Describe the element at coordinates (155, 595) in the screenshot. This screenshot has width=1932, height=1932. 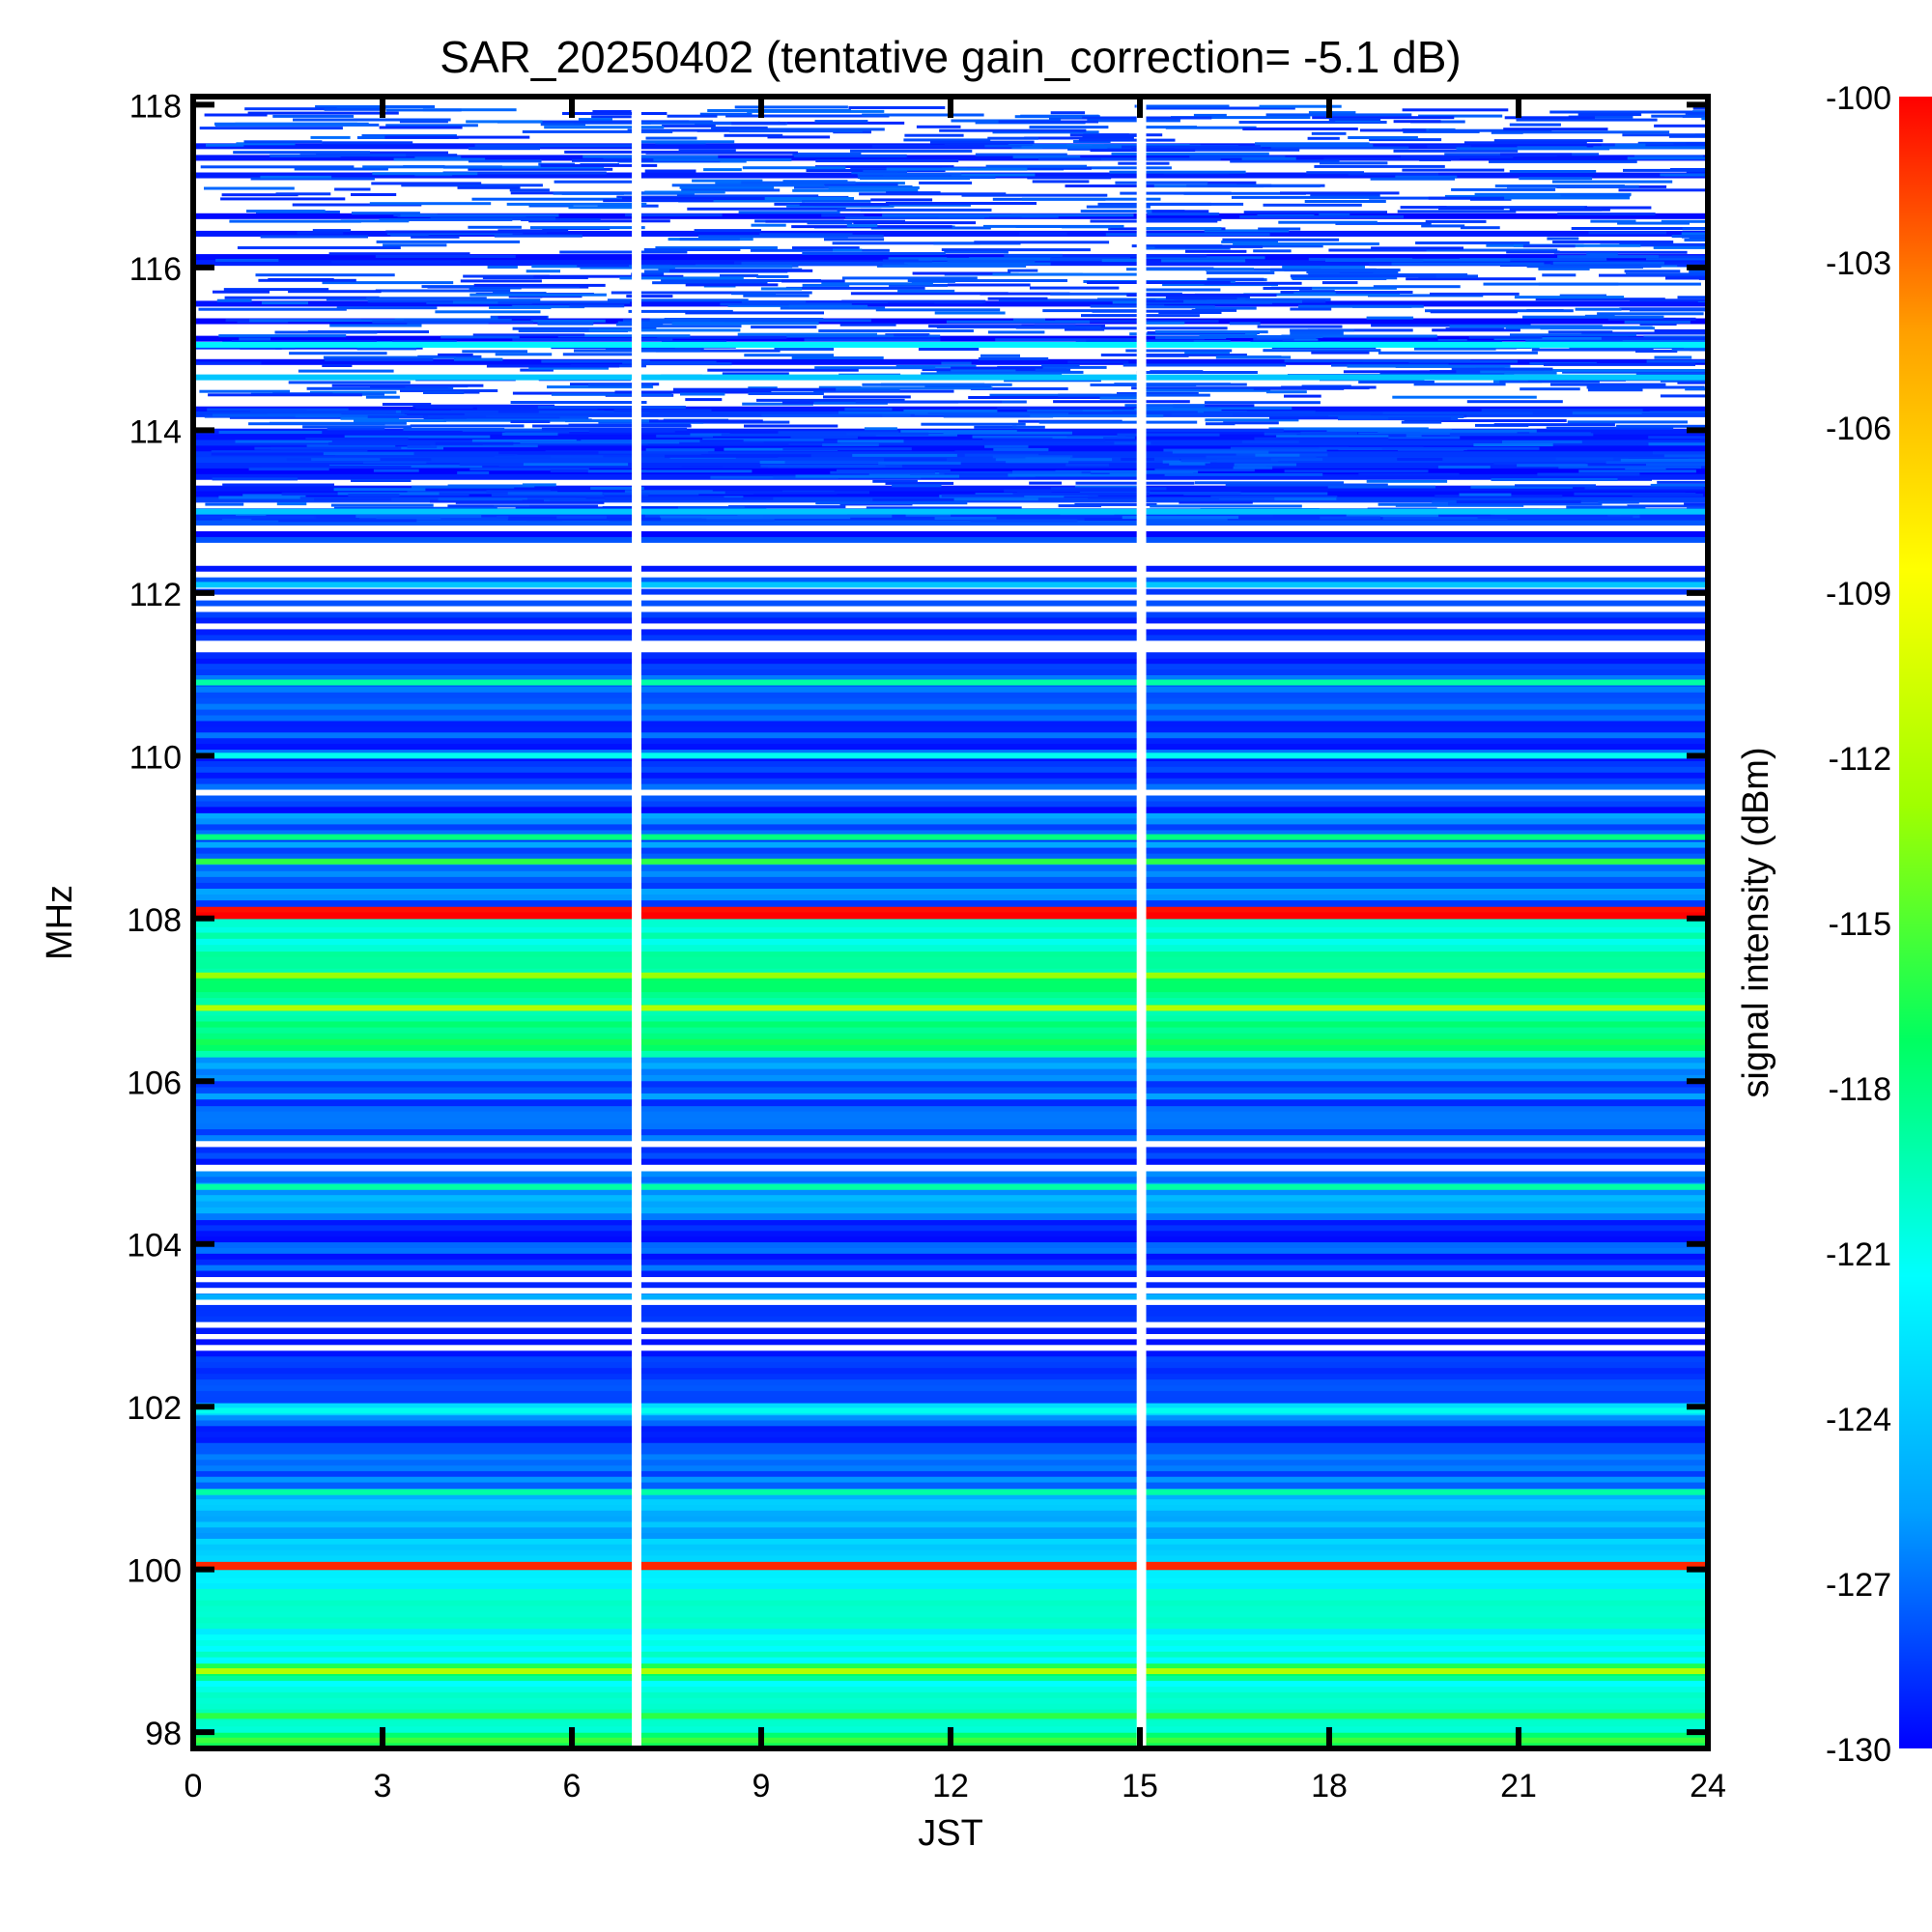
I see `y-tick-label: 112` at that location.